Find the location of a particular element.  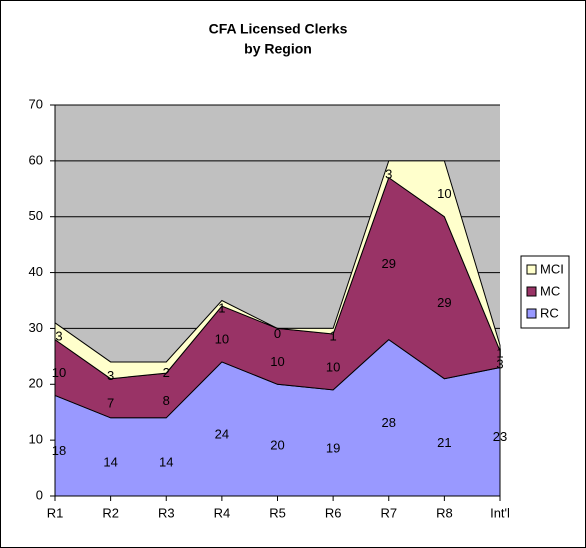

data-label: 19 is located at coordinates (333, 447).